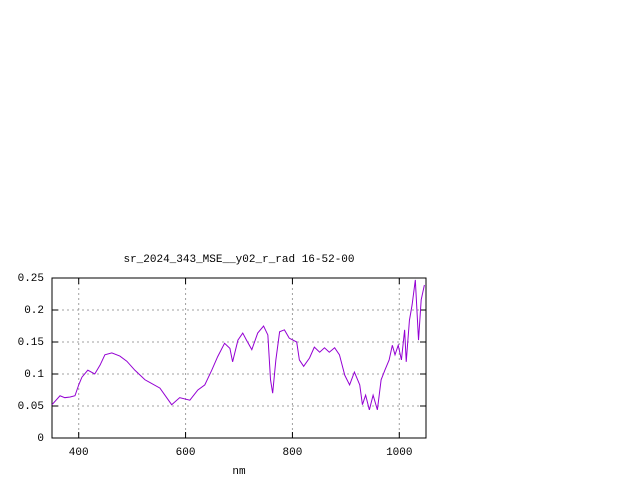 Image resolution: width=640 pixels, height=480 pixels. I want to click on x-tick-label: 800, so click(293, 453).